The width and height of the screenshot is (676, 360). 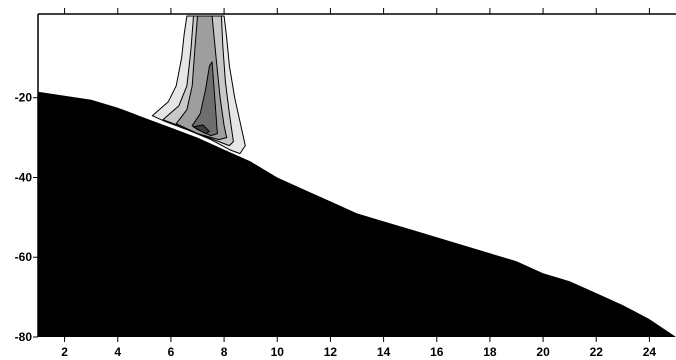 What do you see at coordinates (278, 352) in the screenshot?
I see `x-tick-label: 10` at bounding box center [278, 352].